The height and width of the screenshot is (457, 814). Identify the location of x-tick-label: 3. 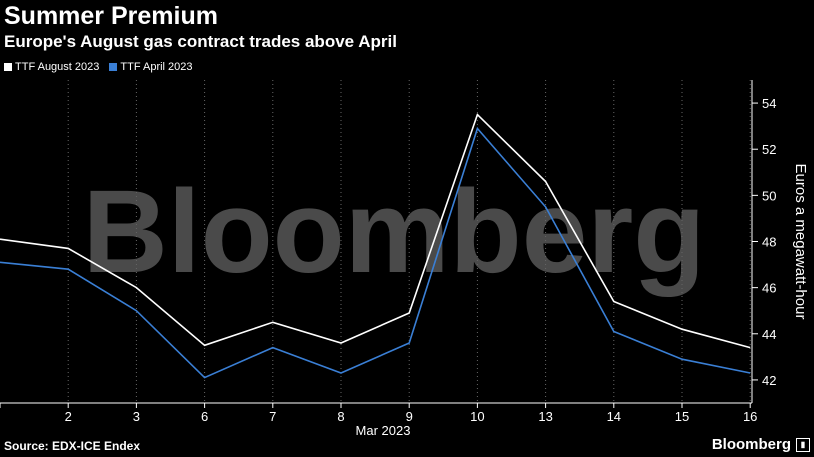
(136, 416).